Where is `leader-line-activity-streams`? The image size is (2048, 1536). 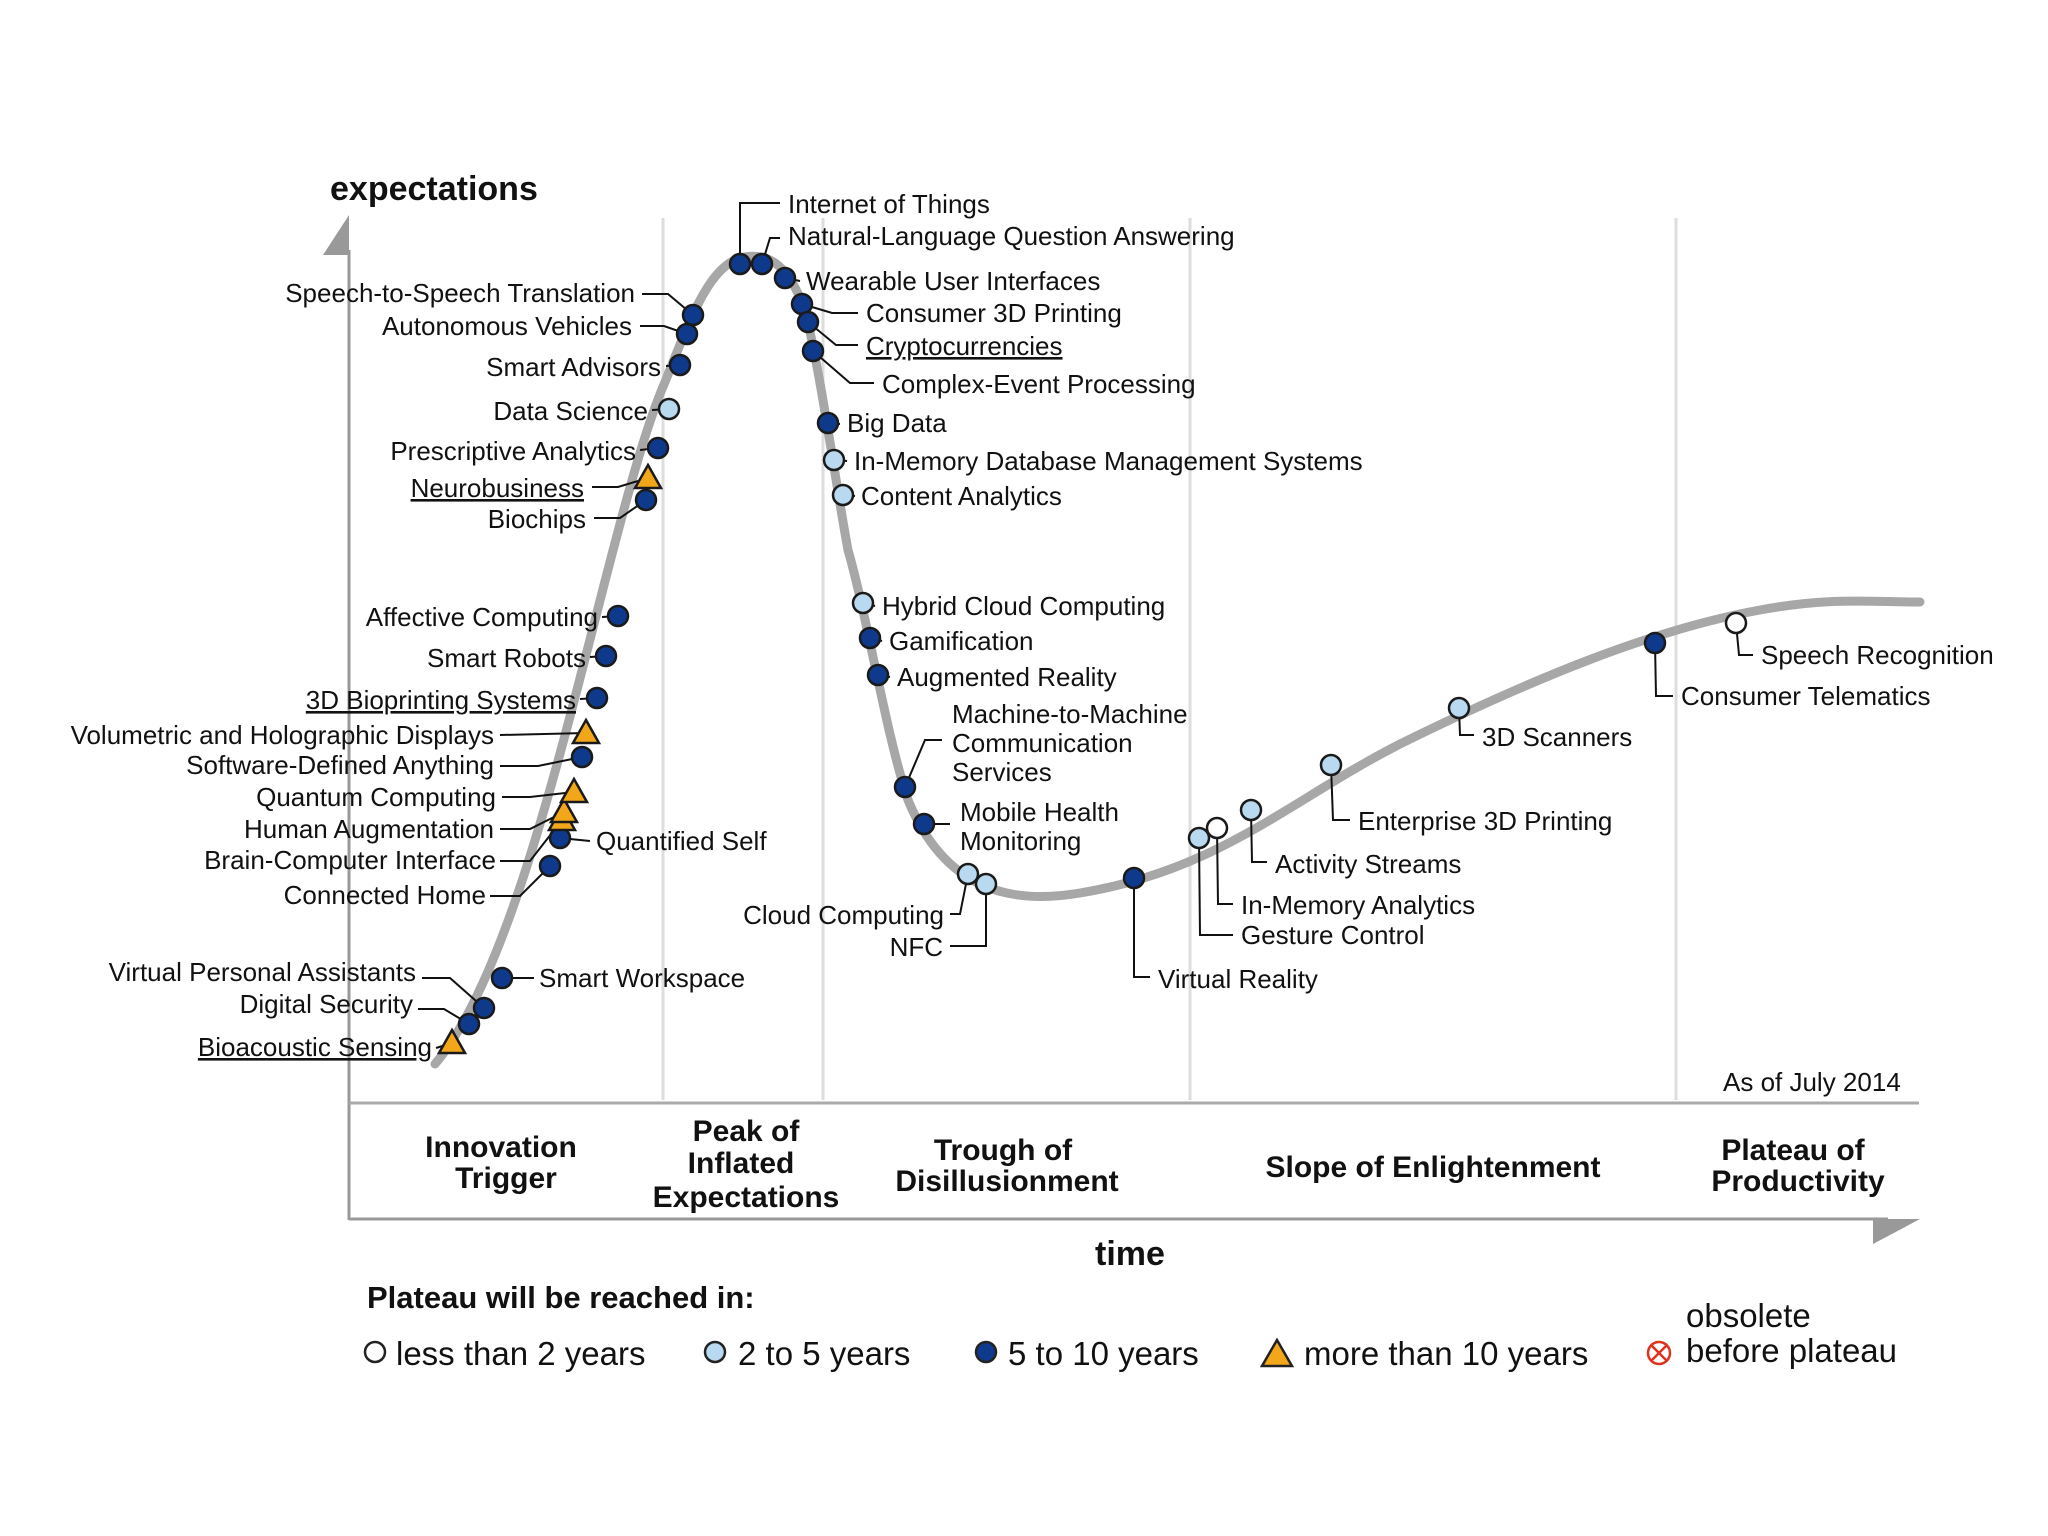 leader-line-activity-streams is located at coordinates (1258, 836).